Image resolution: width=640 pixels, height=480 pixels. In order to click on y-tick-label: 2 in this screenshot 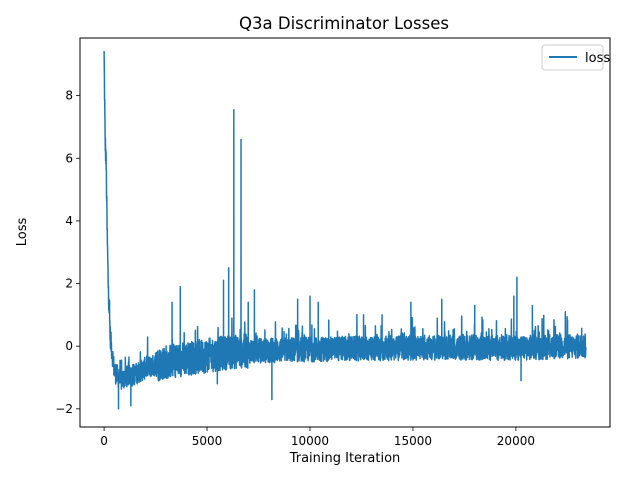, I will do `click(69, 284)`.